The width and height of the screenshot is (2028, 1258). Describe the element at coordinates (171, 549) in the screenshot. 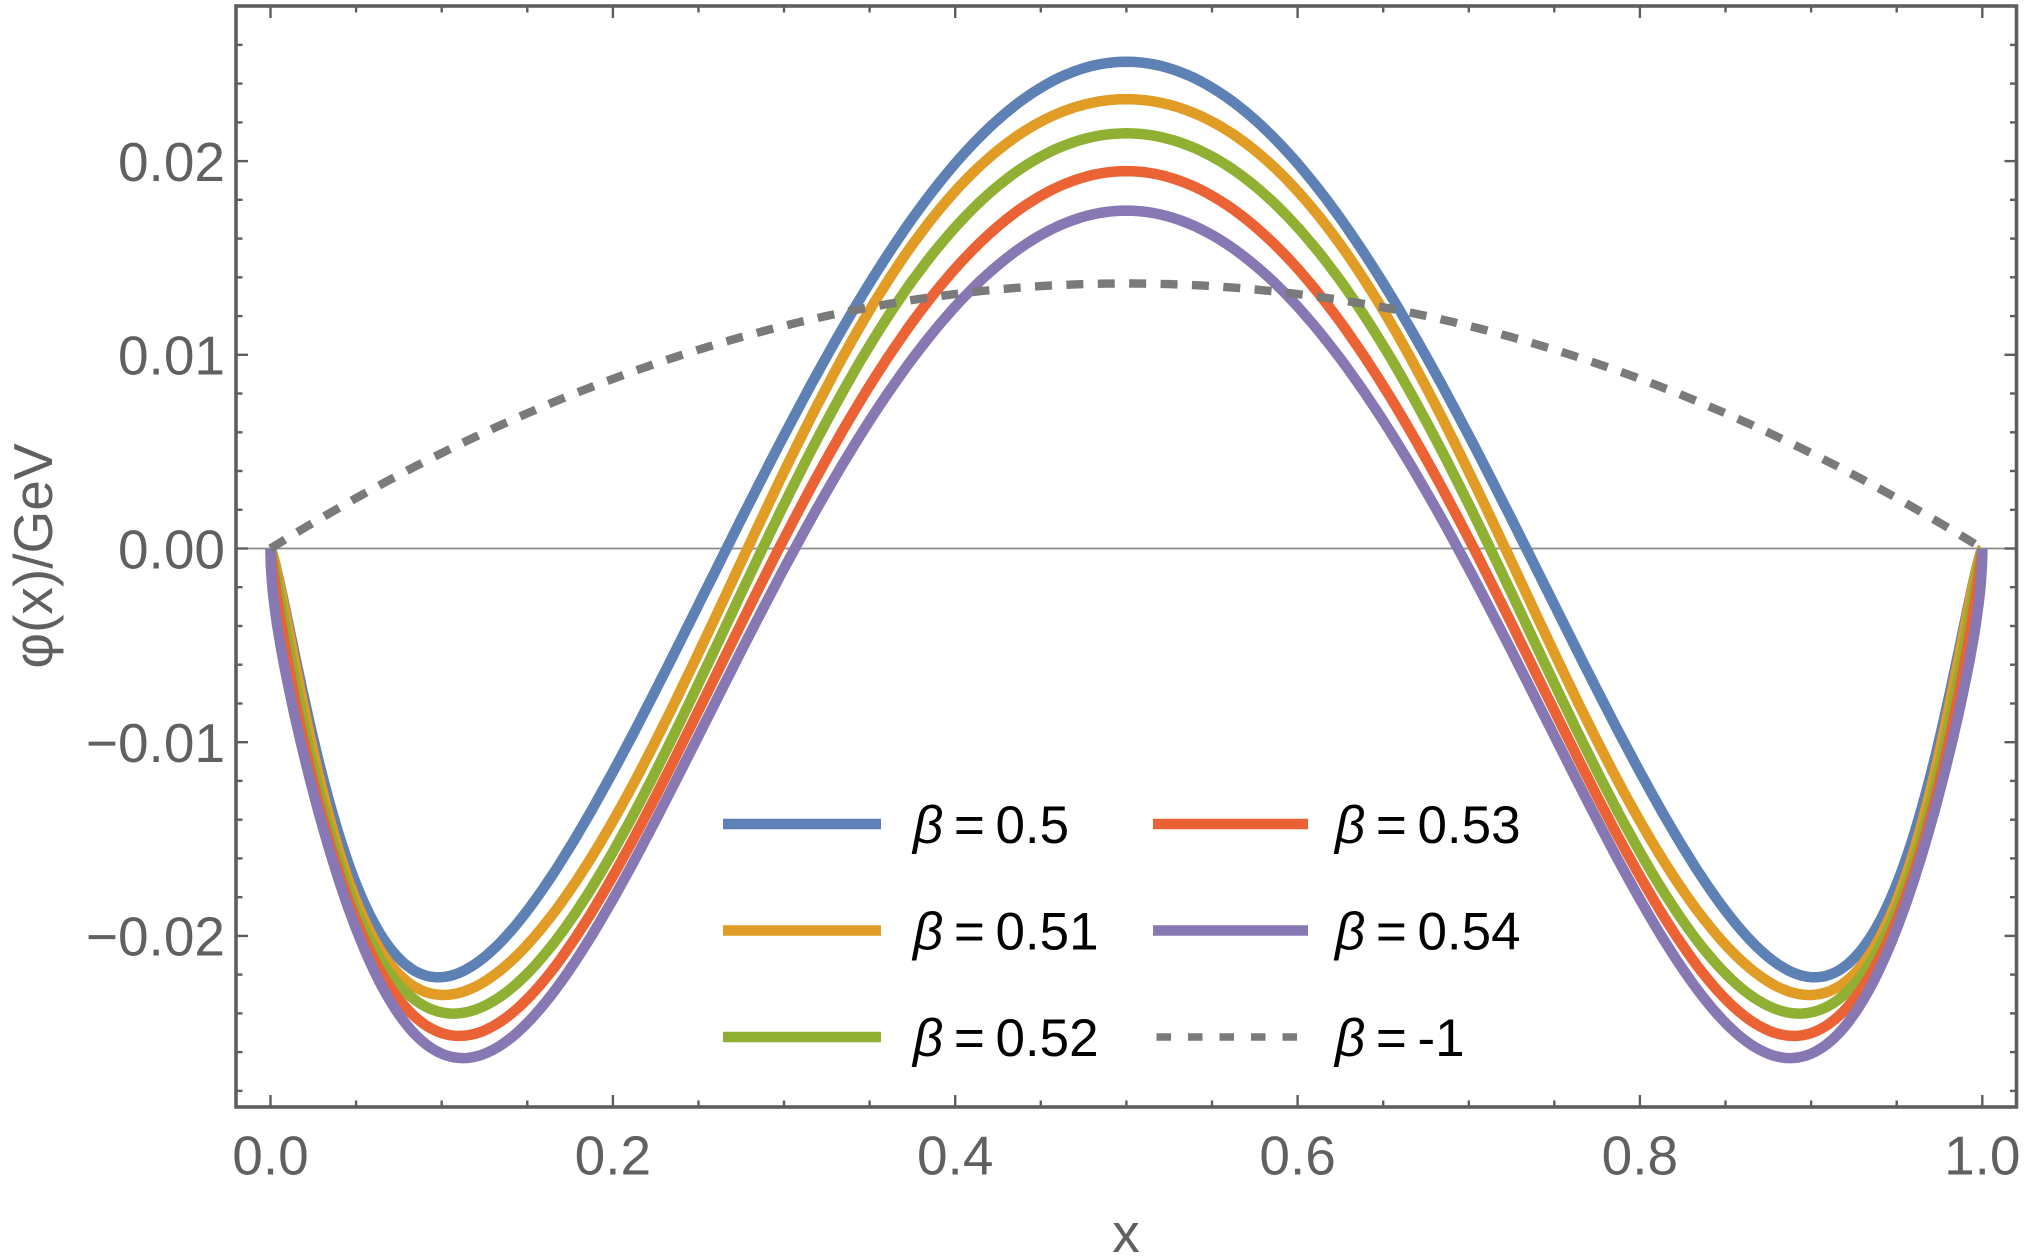

I see `svg-text: 0.00` at that location.